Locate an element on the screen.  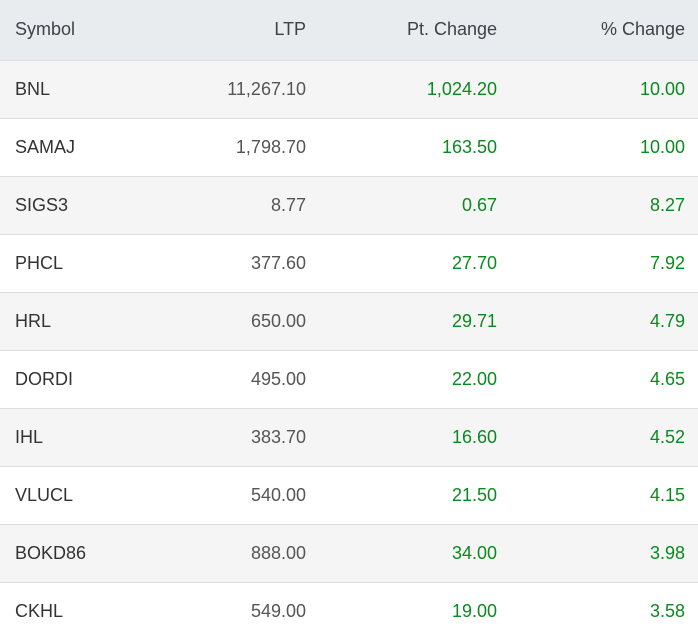
symbol-cell: SAMAJ is located at coordinates (45, 146).